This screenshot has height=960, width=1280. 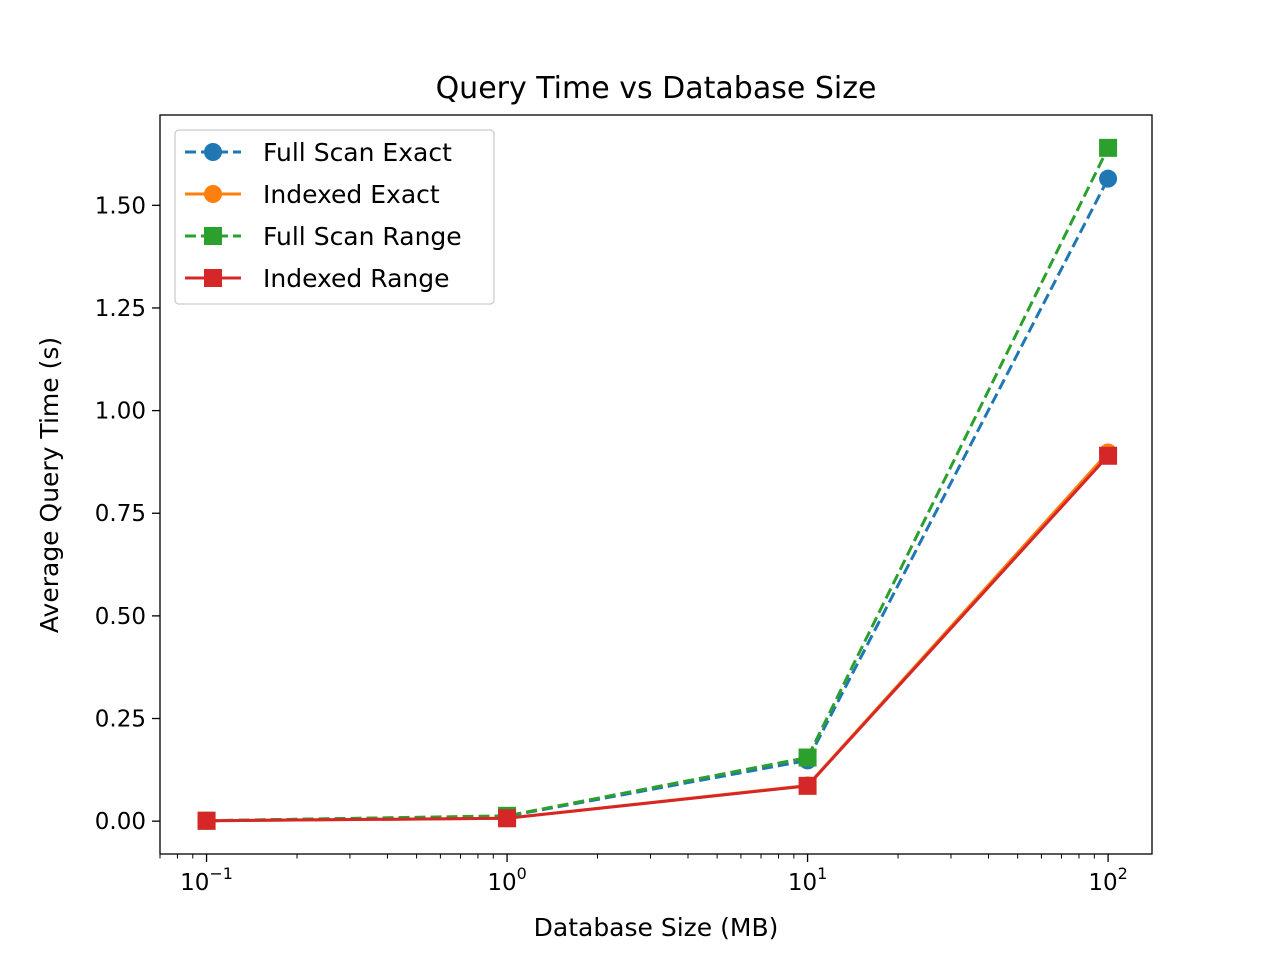 What do you see at coordinates (822, 873) in the screenshot?
I see `x-tick-exponent: 1` at bounding box center [822, 873].